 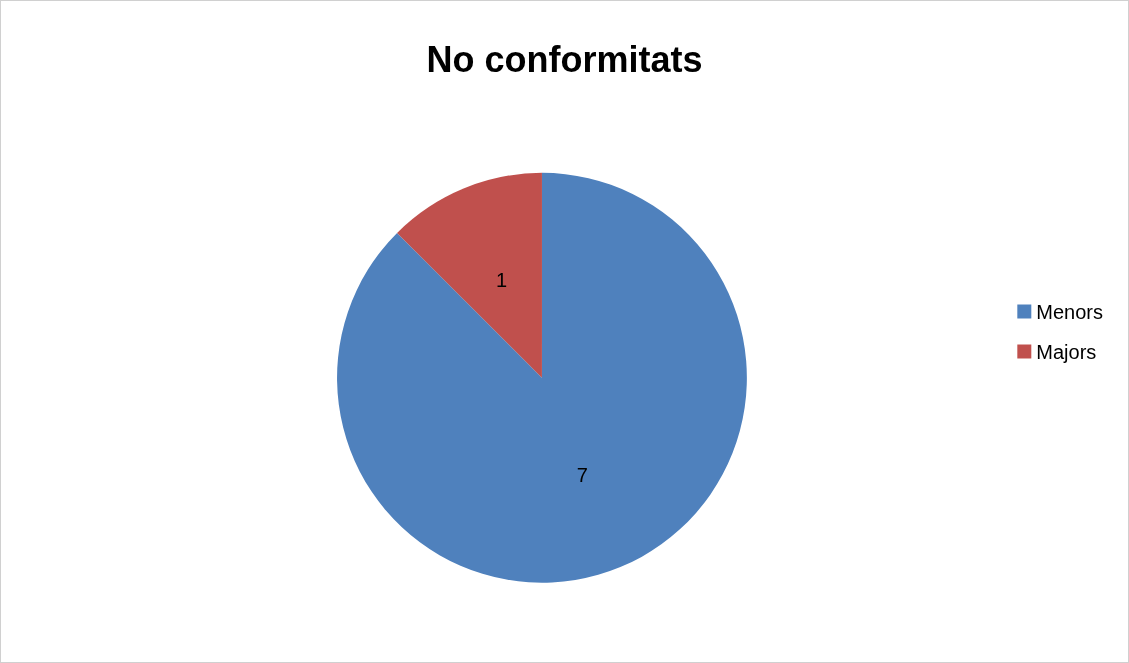 What do you see at coordinates (1070, 311) in the screenshot?
I see `legend-label: Menors` at bounding box center [1070, 311].